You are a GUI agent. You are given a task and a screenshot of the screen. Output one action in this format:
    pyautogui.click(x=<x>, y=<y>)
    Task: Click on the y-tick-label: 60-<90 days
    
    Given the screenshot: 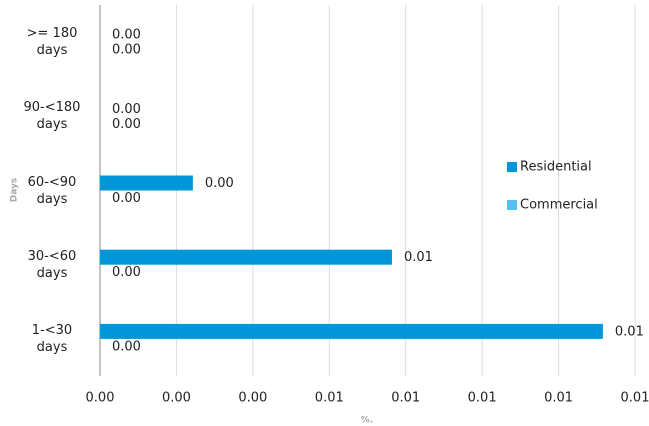 What is the action you would take?
    pyautogui.click(x=52, y=190)
    